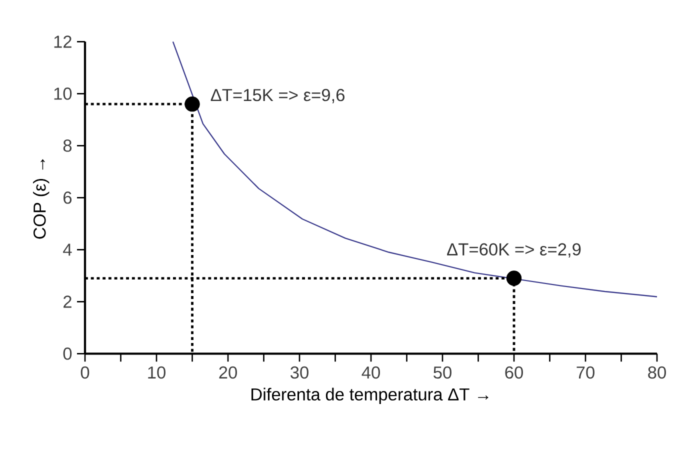  I want to click on y-tick-label: 0, so click(67, 354).